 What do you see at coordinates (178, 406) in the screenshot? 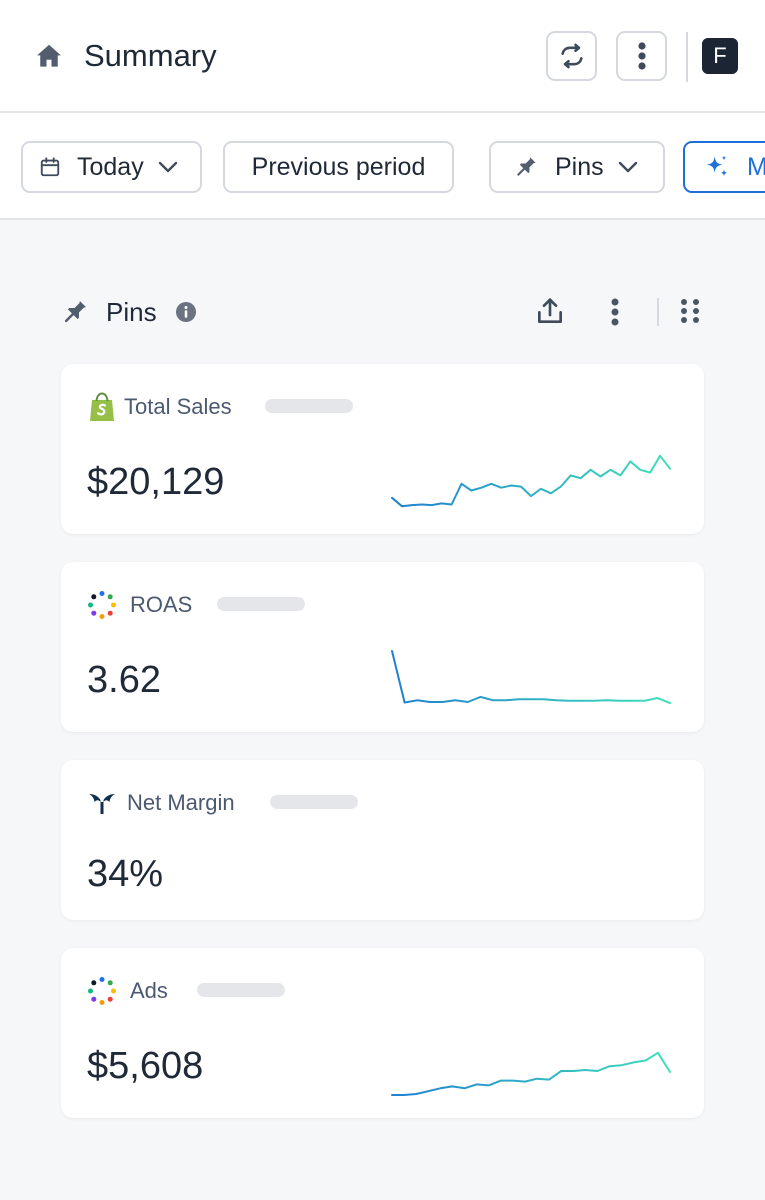
I see `metric-name: Total Sales` at bounding box center [178, 406].